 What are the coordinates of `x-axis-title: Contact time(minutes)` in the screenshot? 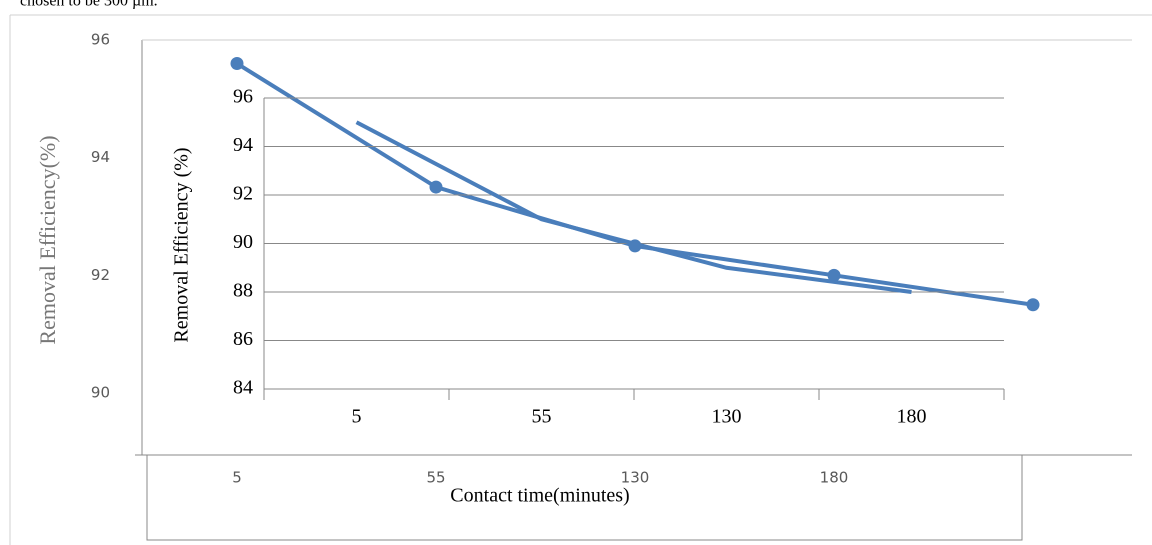 It's located at (539, 496).